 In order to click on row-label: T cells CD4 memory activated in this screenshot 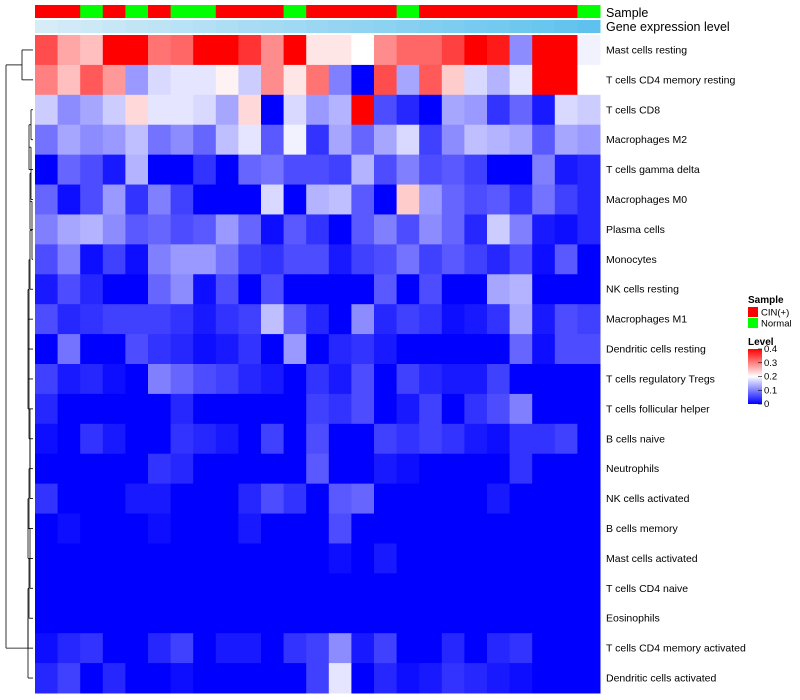, I will do `click(676, 649)`.